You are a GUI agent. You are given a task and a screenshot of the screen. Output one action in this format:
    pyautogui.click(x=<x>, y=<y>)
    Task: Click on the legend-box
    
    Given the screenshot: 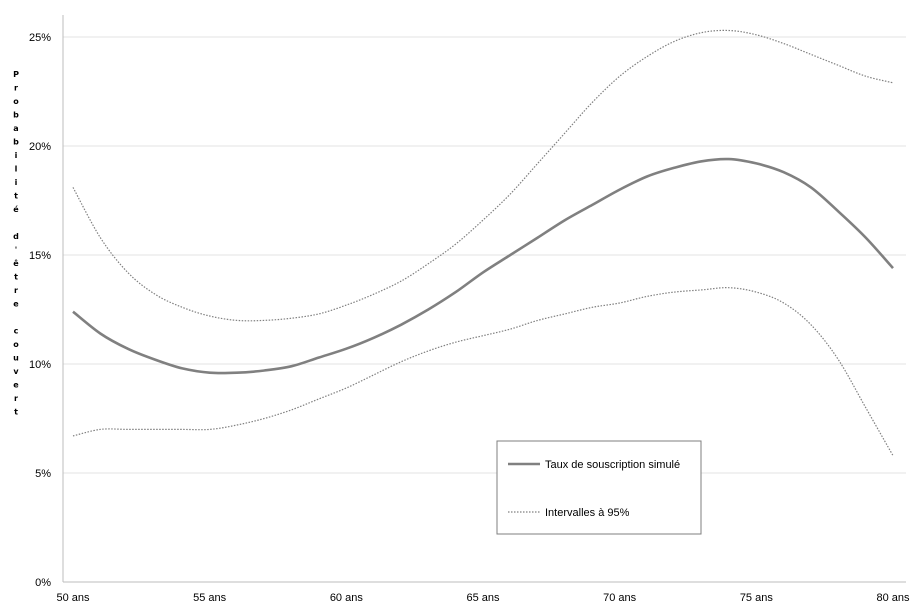 What is the action you would take?
    pyautogui.click(x=599, y=487)
    